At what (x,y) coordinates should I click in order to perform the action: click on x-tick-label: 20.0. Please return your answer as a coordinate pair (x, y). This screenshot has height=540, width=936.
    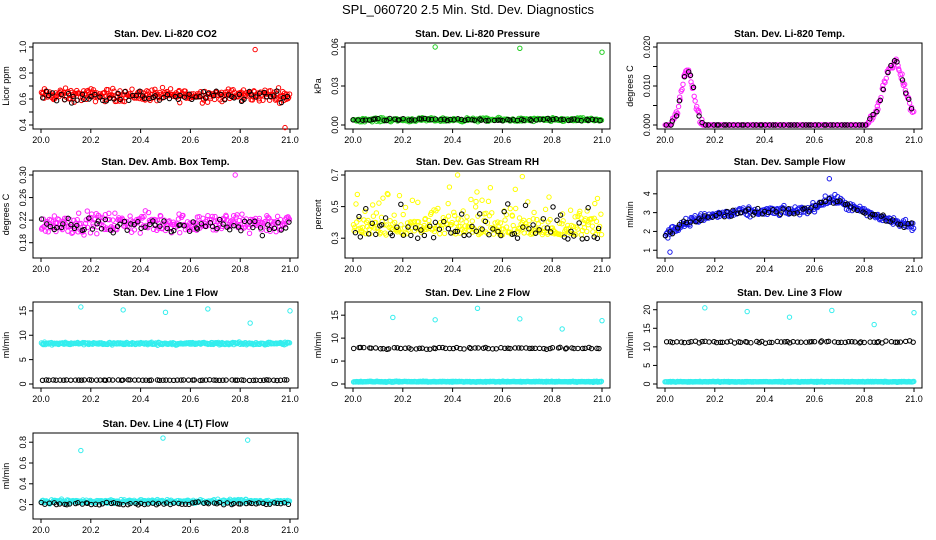
    Looking at the image, I should click on (353, 140).